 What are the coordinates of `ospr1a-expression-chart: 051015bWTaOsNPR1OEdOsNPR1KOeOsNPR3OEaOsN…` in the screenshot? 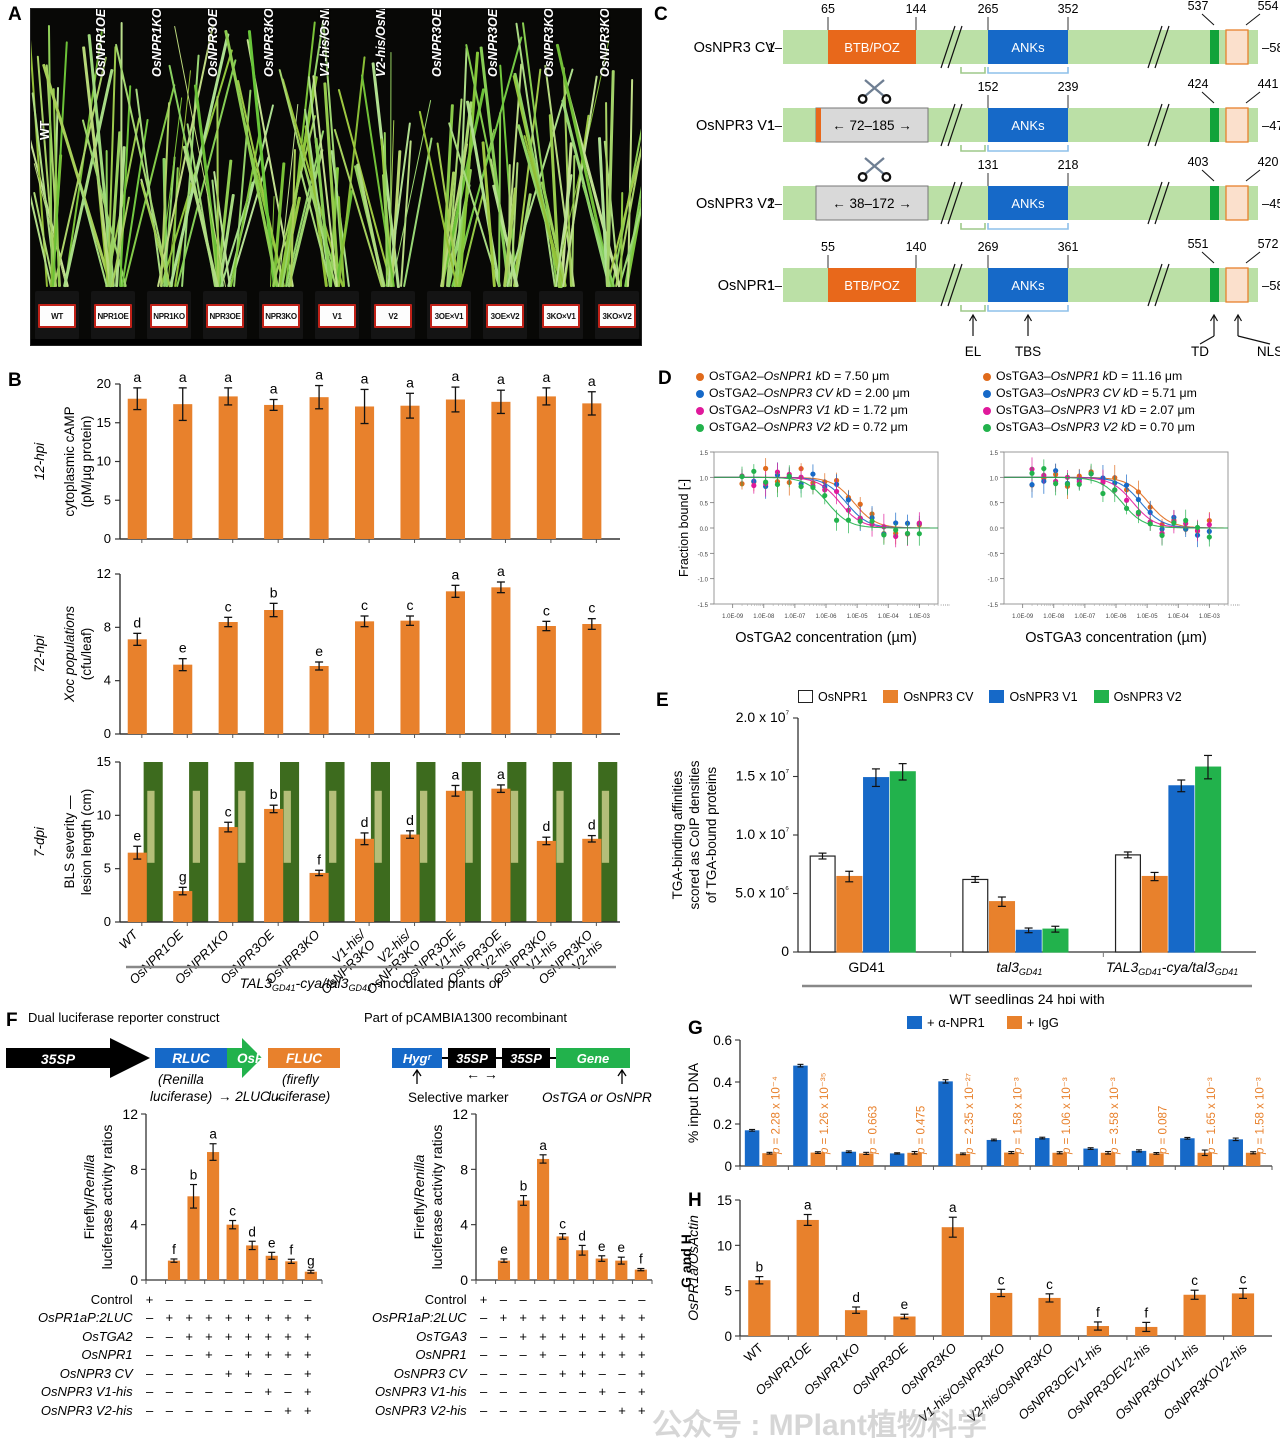 It's located at (978, 1309).